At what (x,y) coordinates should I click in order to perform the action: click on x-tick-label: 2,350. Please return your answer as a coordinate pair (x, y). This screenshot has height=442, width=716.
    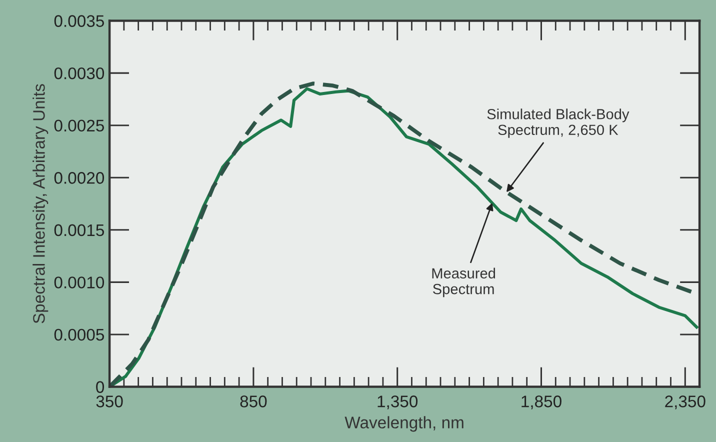
    Looking at the image, I should click on (685, 403).